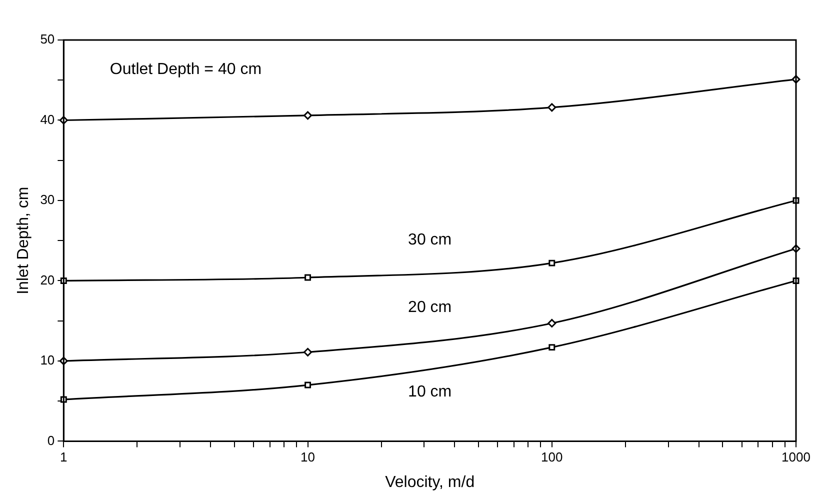 Image resolution: width=826 pixels, height=501 pixels. What do you see at coordinates (430, 392) in the screenshot?
I see `series-label: 10 cm` at bounding box center [430, 392].